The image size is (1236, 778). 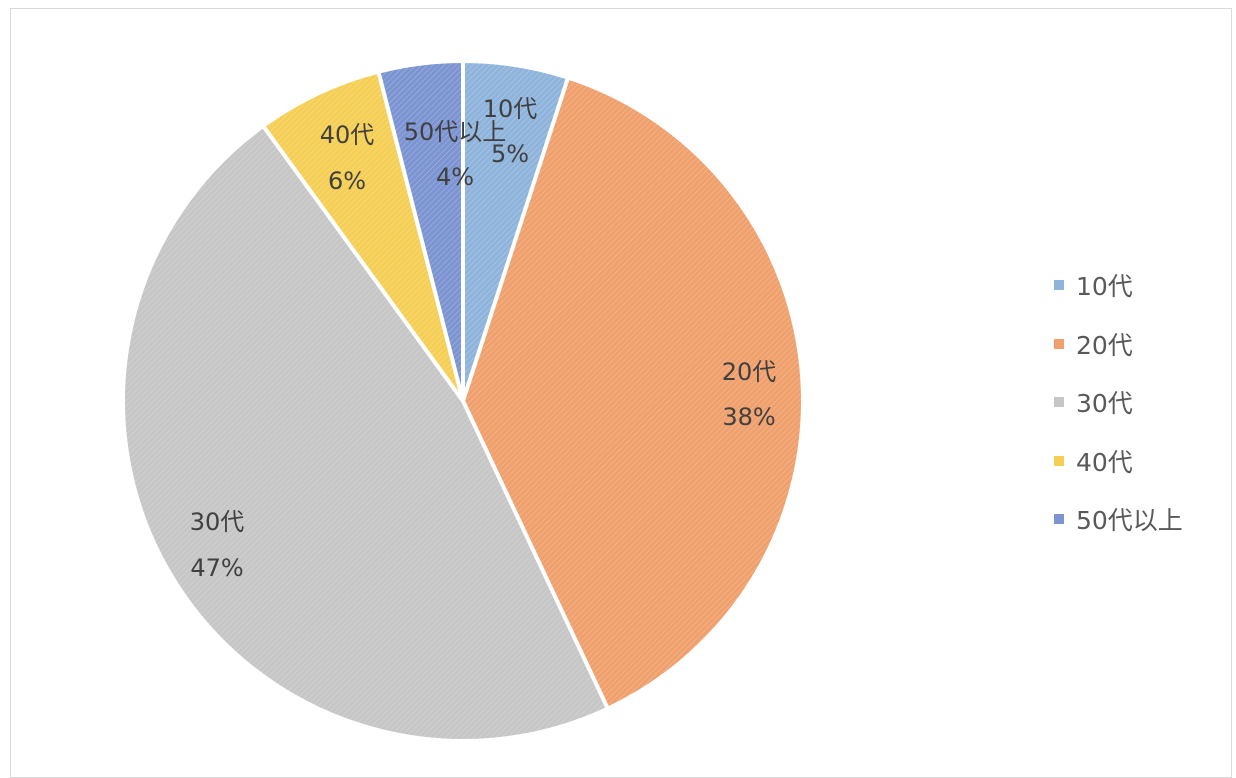 I want to click on legend-label-10s: 10代, so click(x=1104, y=287).